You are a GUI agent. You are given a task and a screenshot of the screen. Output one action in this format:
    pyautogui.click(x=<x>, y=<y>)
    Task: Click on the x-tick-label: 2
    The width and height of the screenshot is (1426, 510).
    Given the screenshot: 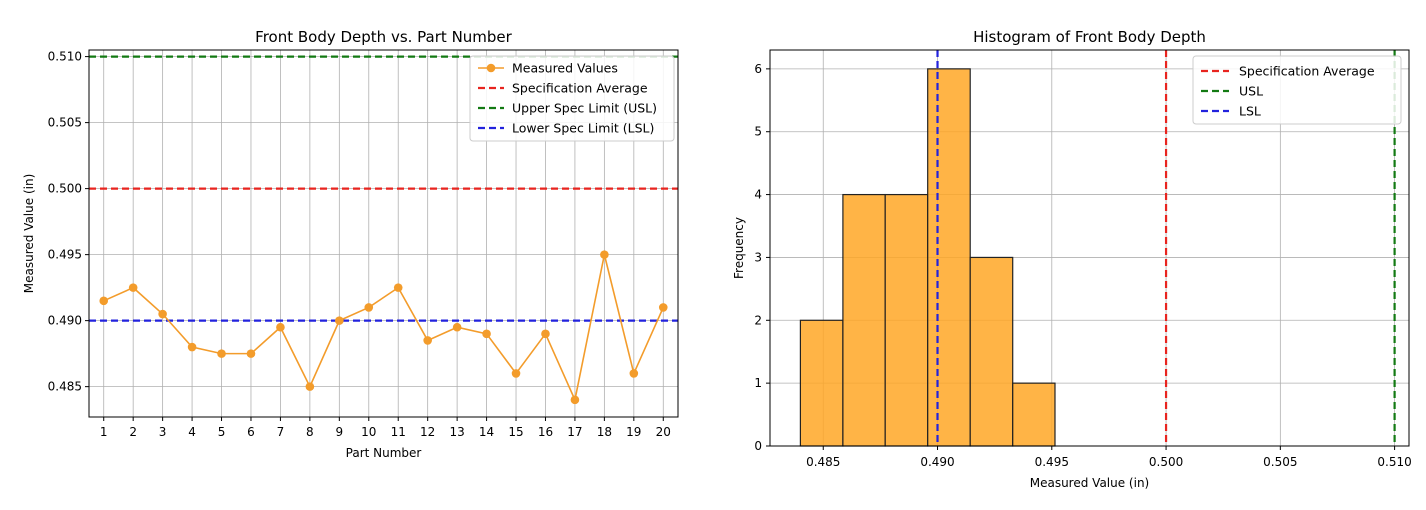 What is the action you would take?
    pyautogui.click(x=133, y=432)
    